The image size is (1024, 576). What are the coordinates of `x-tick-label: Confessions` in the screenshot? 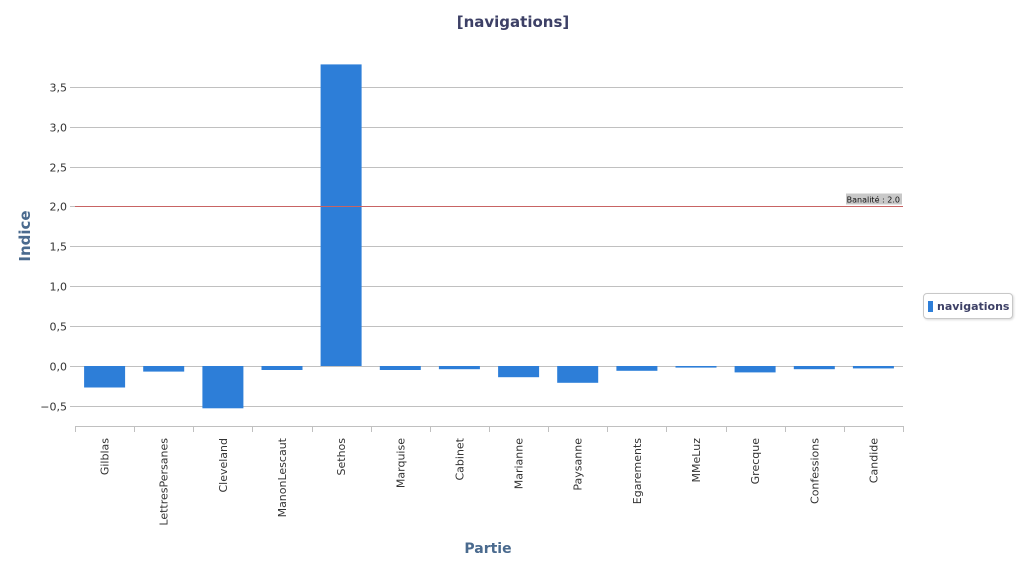 It's located at (814, 471).